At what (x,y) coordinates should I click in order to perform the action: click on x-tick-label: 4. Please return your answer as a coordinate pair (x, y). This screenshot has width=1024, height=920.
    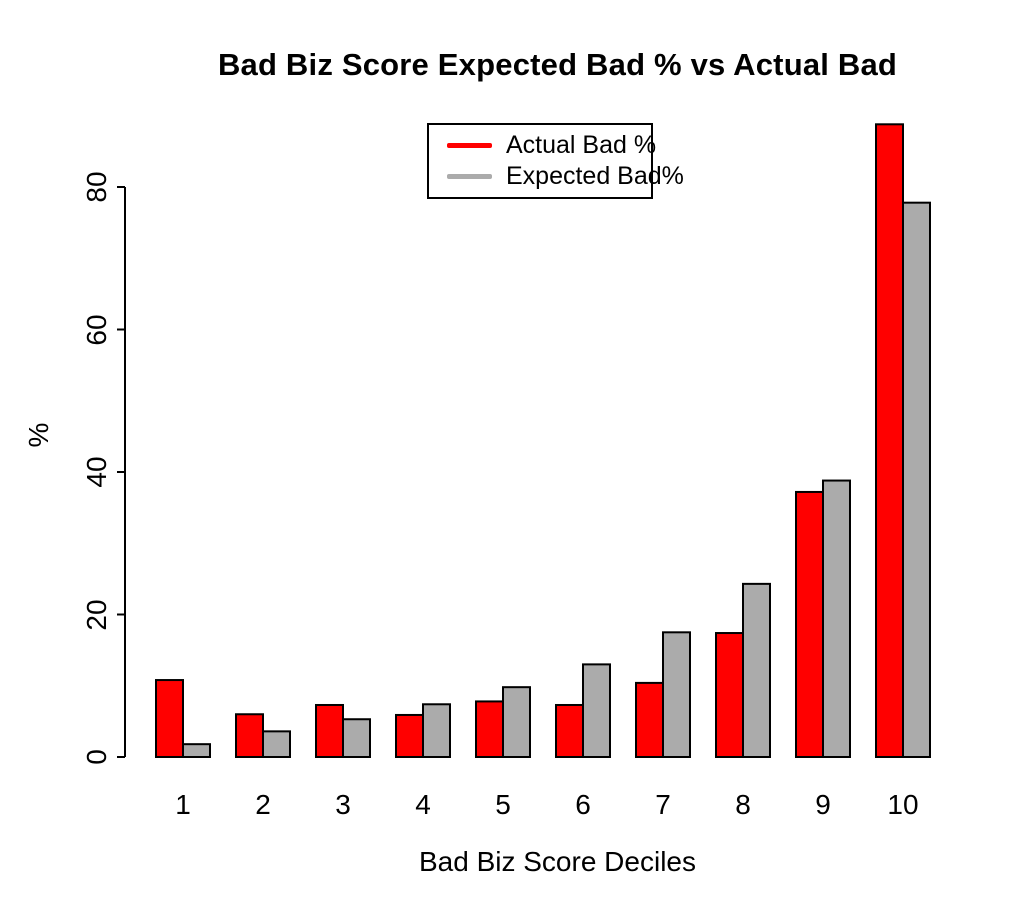
    Looking at the image, I should click on (423, 804).